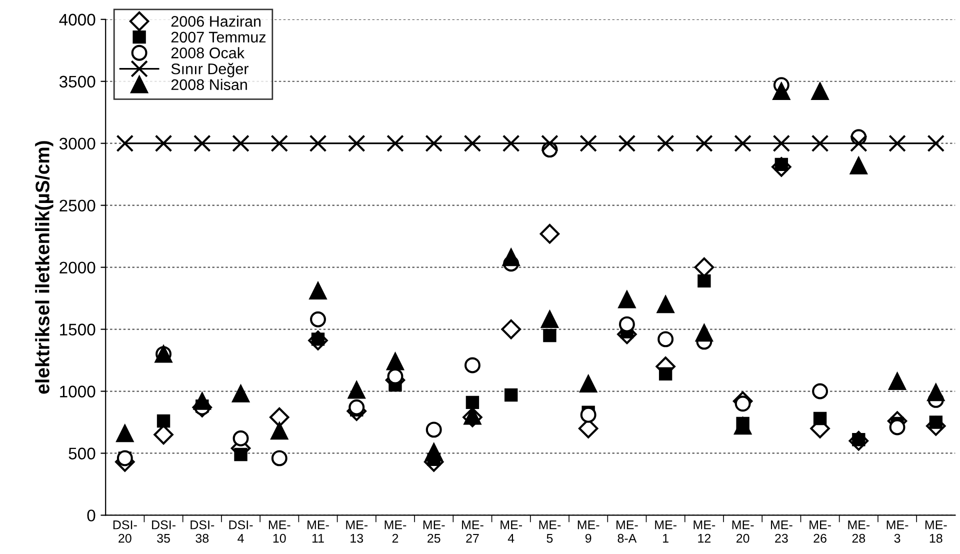 The width and height of the screenshot is (960, 554). Describe the element at coordinates (77, 20) in the screenshot. I see `y-tick-label: 4000` at that location.